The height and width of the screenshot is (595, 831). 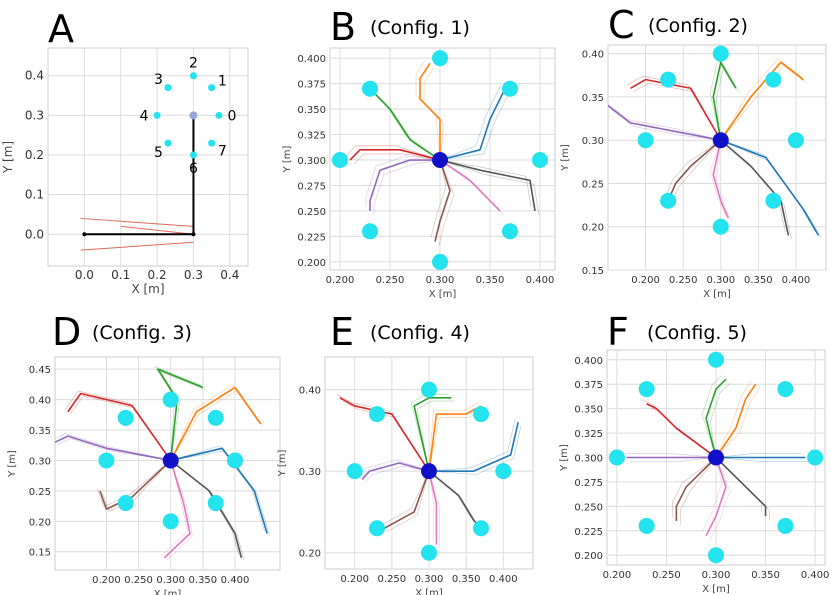 I want to click on panel-title: (Config. 2), so click(x=698, y=26).